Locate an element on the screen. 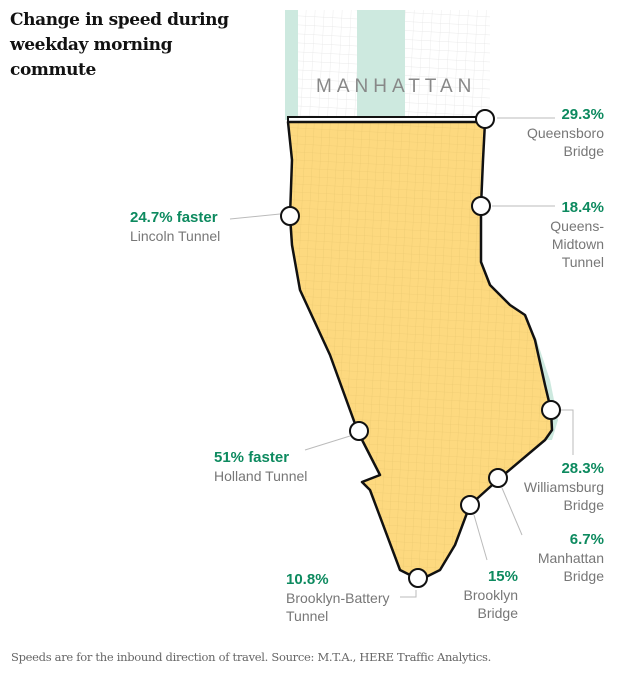 This screenshot has width=634, height=674. pct: 18.4% is located at coordinates (582, 207).